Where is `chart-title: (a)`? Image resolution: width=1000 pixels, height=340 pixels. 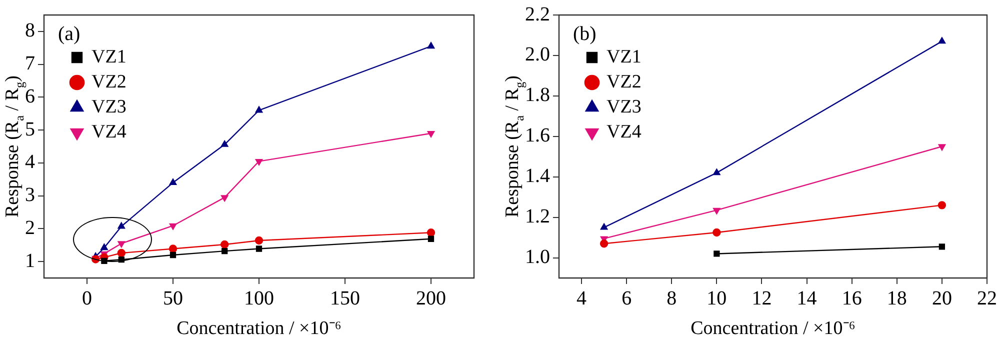 chart-title: (a) is located at coordinates (69, 34).